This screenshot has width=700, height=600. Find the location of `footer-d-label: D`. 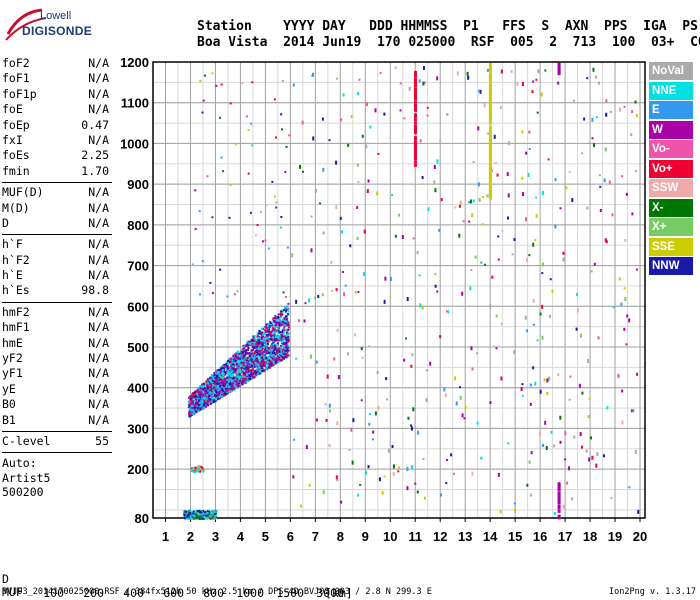

footer-d-label: D is located at coordinates (5, 579).